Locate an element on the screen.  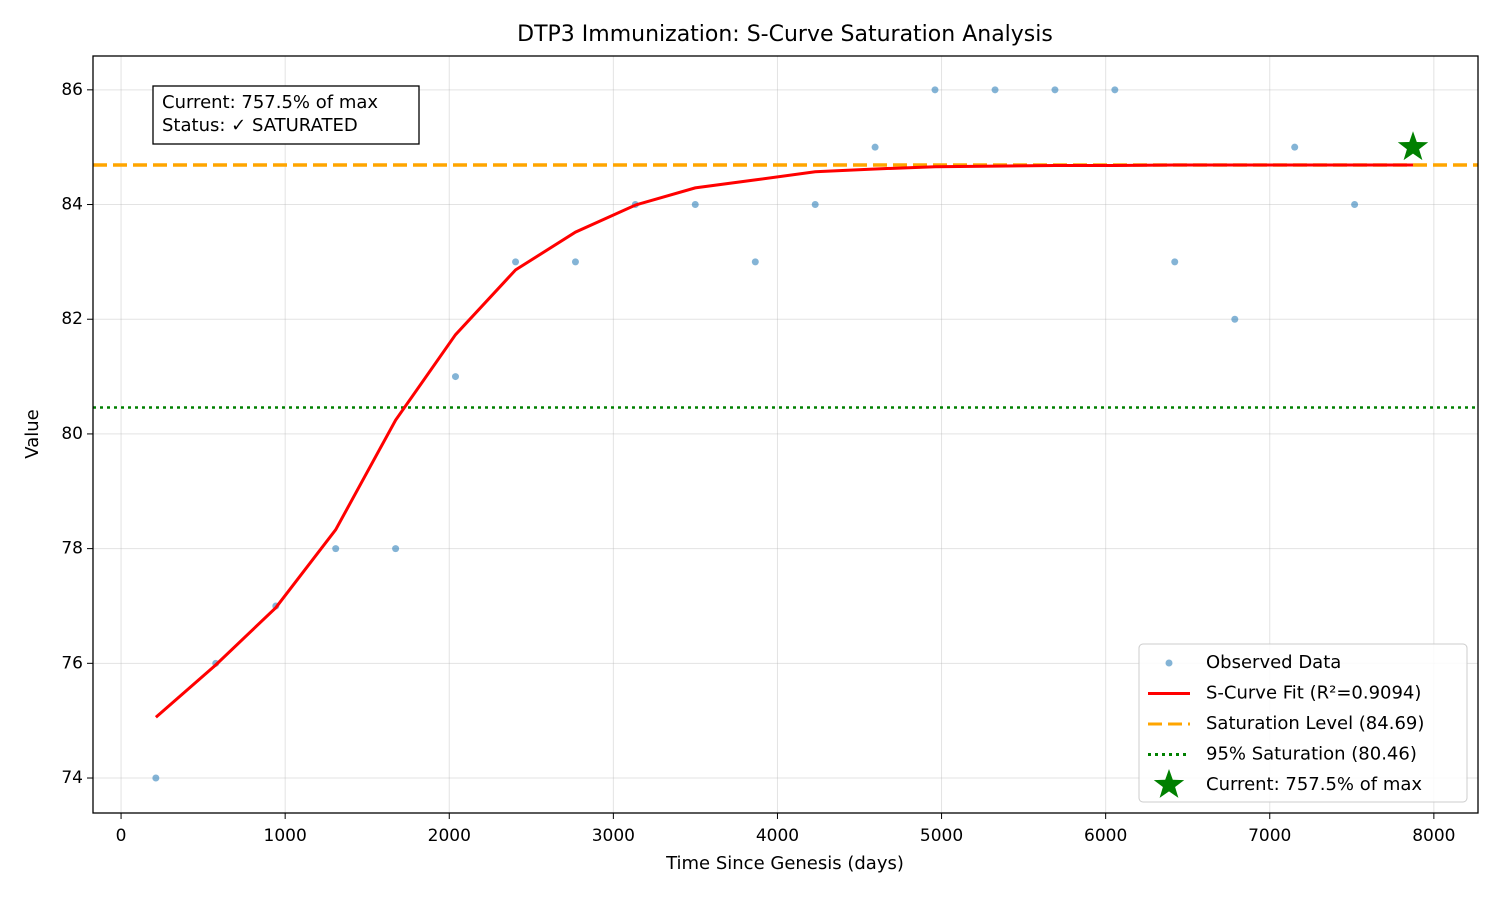
annotation-box is located at coordinates (286, 115).